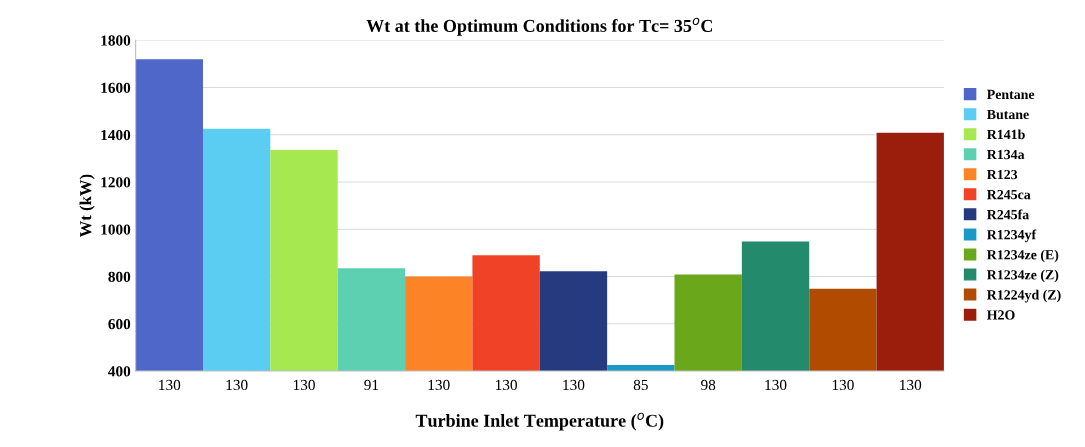 This screenshot has width=1085, height=447. Describe the element at coordinates (640, 385) in the screenshot. I see `x-tick-label: 85` at that location.